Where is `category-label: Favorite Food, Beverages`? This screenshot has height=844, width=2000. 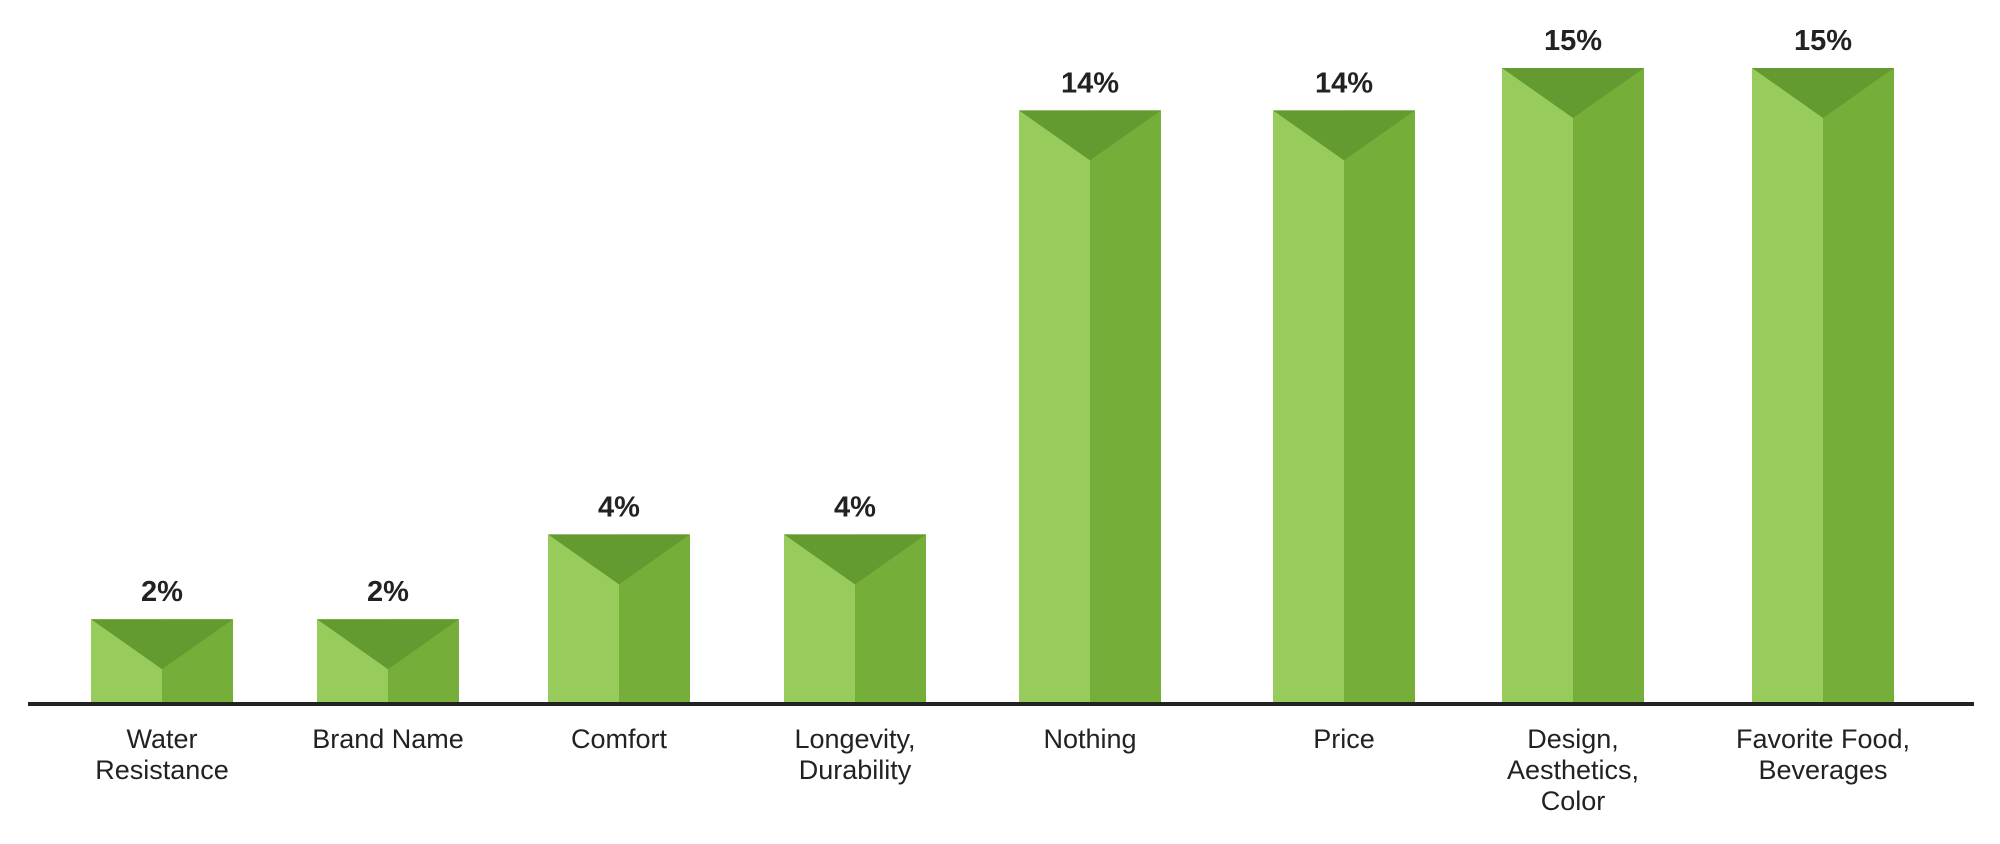
category-label: Favorite Food, Beverages is located at coordinates (1823, 754).